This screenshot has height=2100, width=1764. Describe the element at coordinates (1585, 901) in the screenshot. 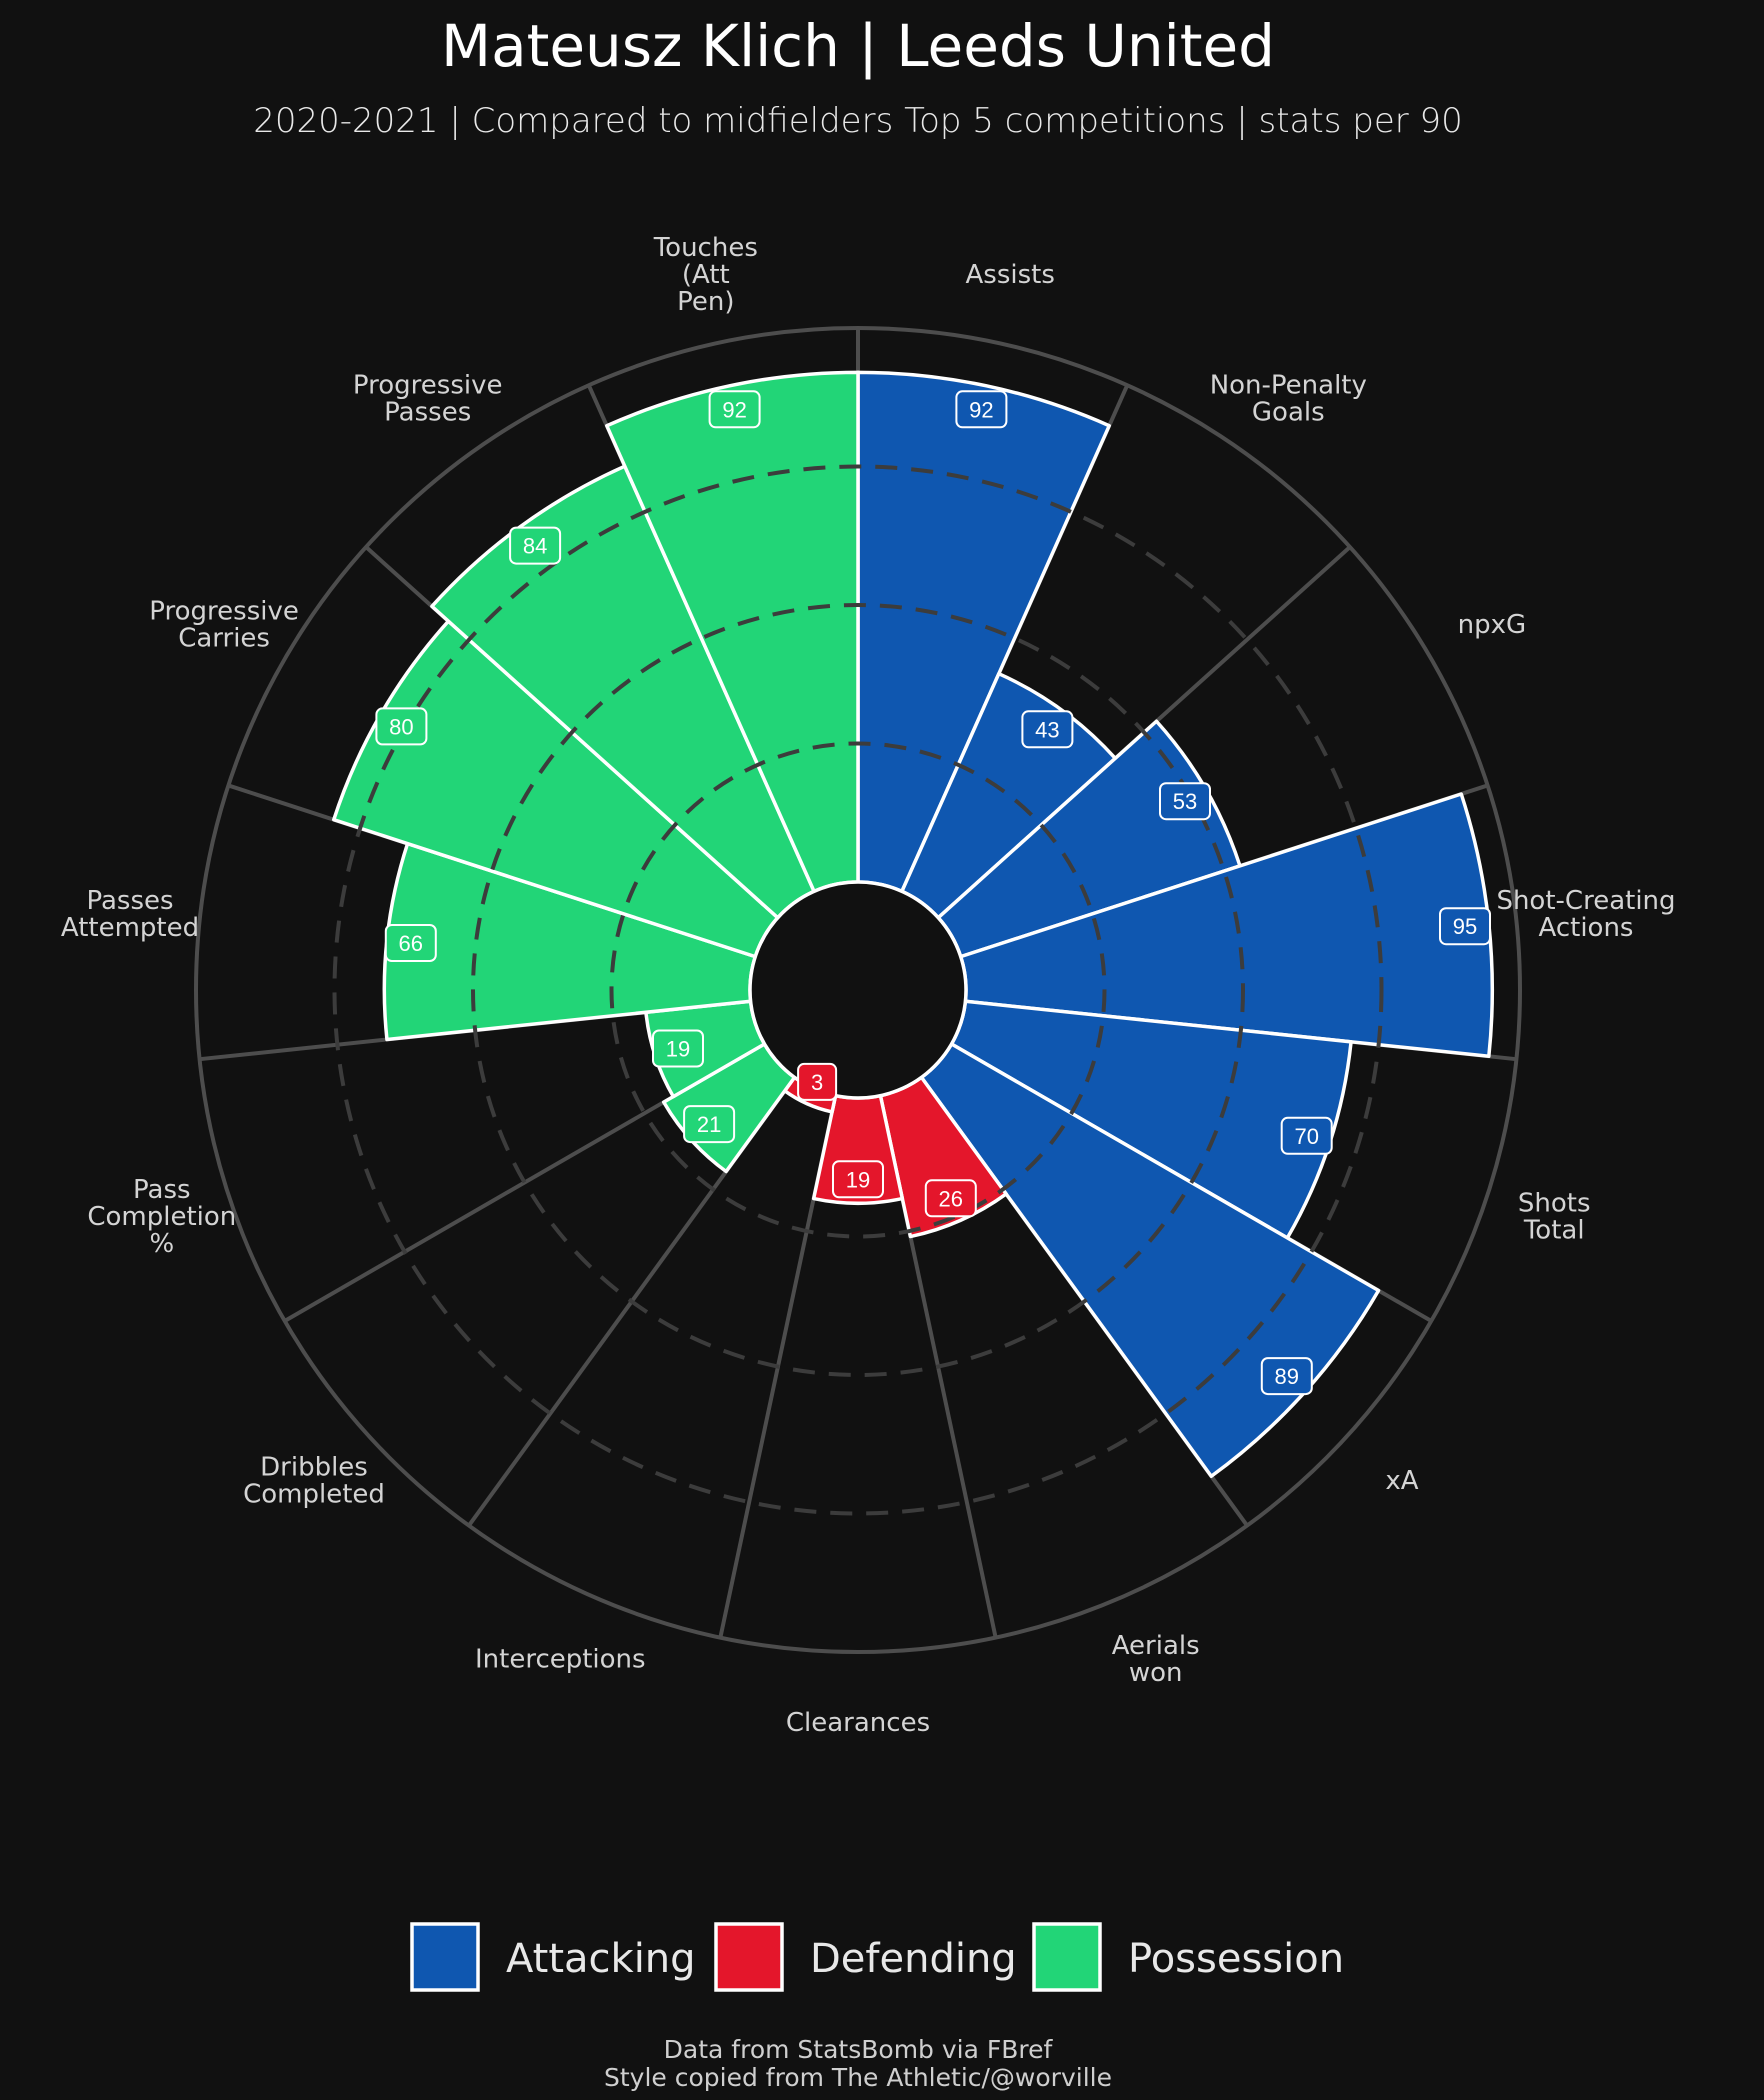

I see `axis-label-line: Shot-Creating` at that location.